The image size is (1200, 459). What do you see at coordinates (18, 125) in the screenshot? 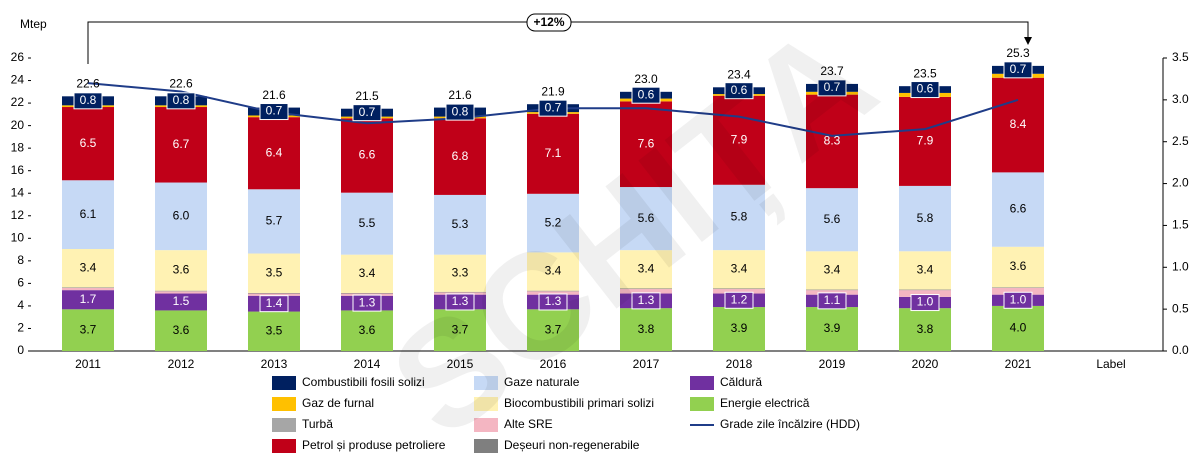
I see `y-tick-label: 20` at bounding box center [18, 125].